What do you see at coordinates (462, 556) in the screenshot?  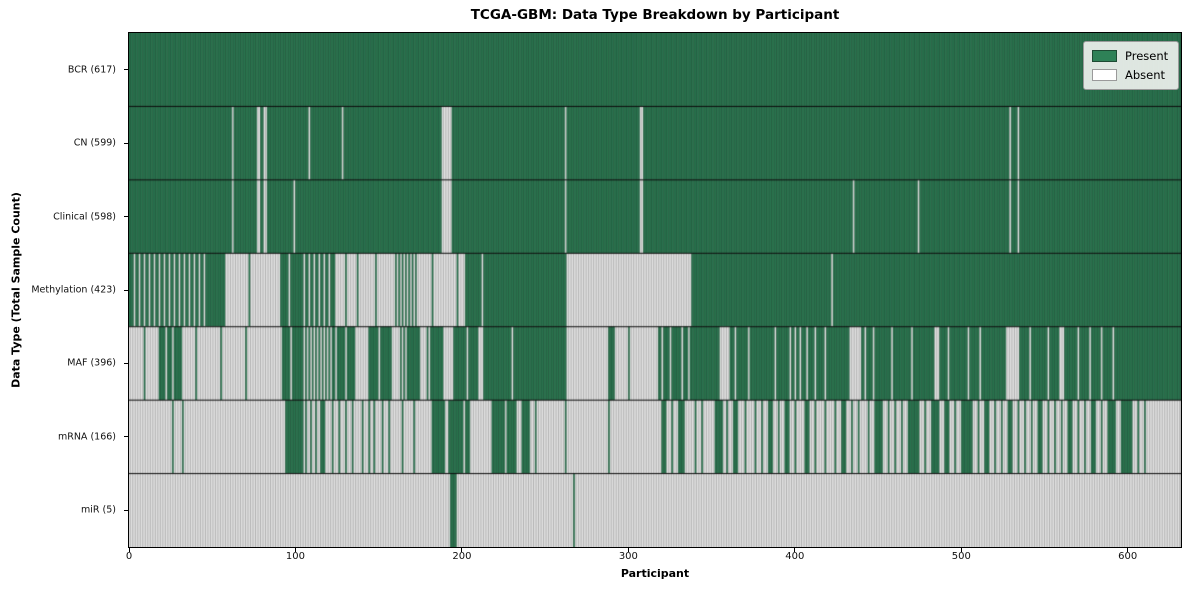 I see `x-tick-label-200: 200` at bounding box center [462, 556].